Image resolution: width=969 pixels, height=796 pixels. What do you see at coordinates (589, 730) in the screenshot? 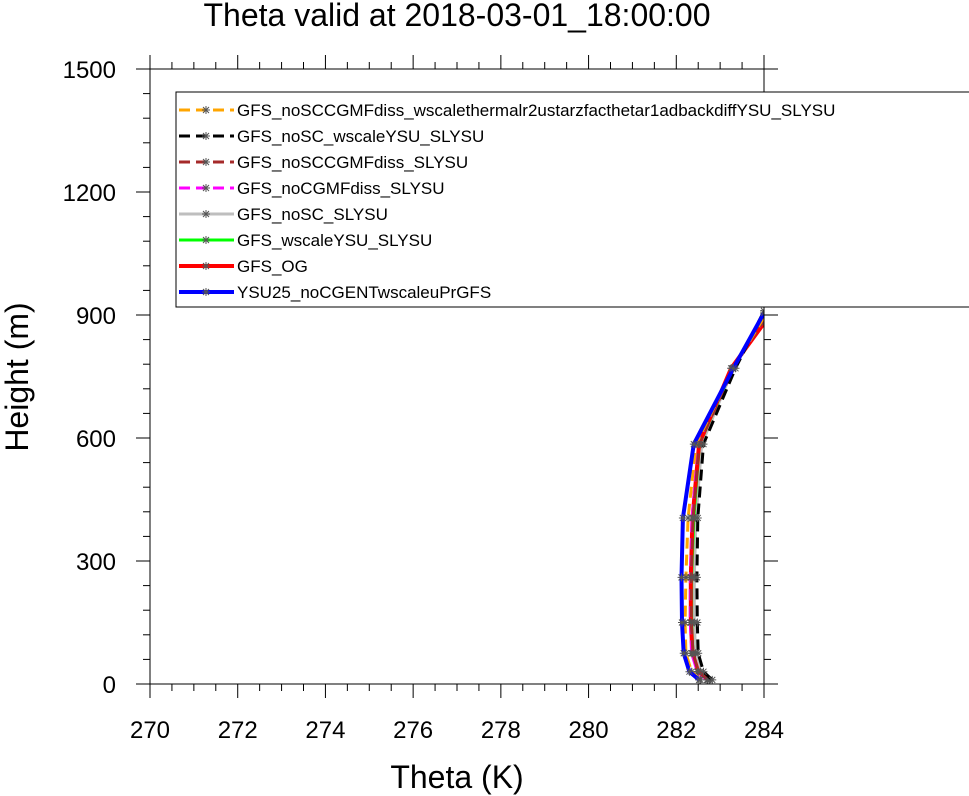
I see `x-tick-label: 280` at bounding box center [589, 730].